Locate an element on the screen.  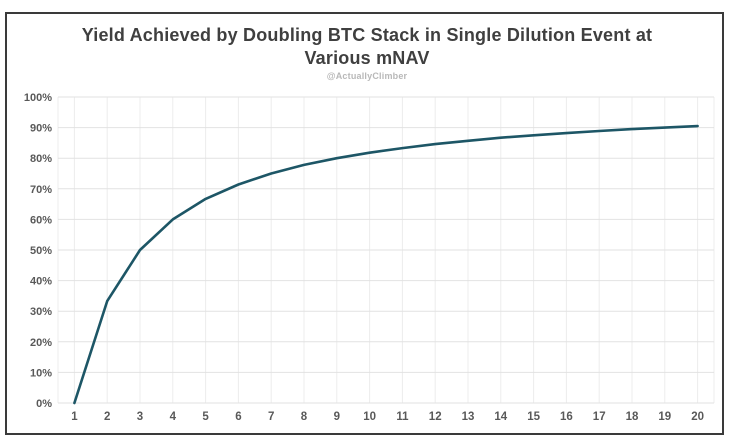
x-axis-tick-label: 20 is located at coordinates (697, 417).